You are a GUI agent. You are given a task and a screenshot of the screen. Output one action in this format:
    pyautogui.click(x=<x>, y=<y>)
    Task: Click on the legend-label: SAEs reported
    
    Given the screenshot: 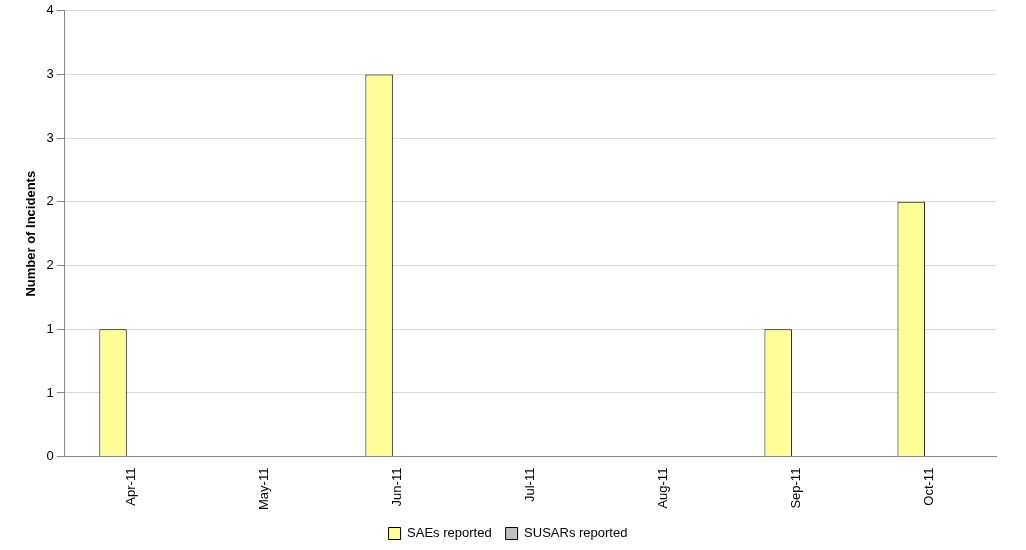 What is the action you would take?
    pyautogui.click(x=449, y=533)
    